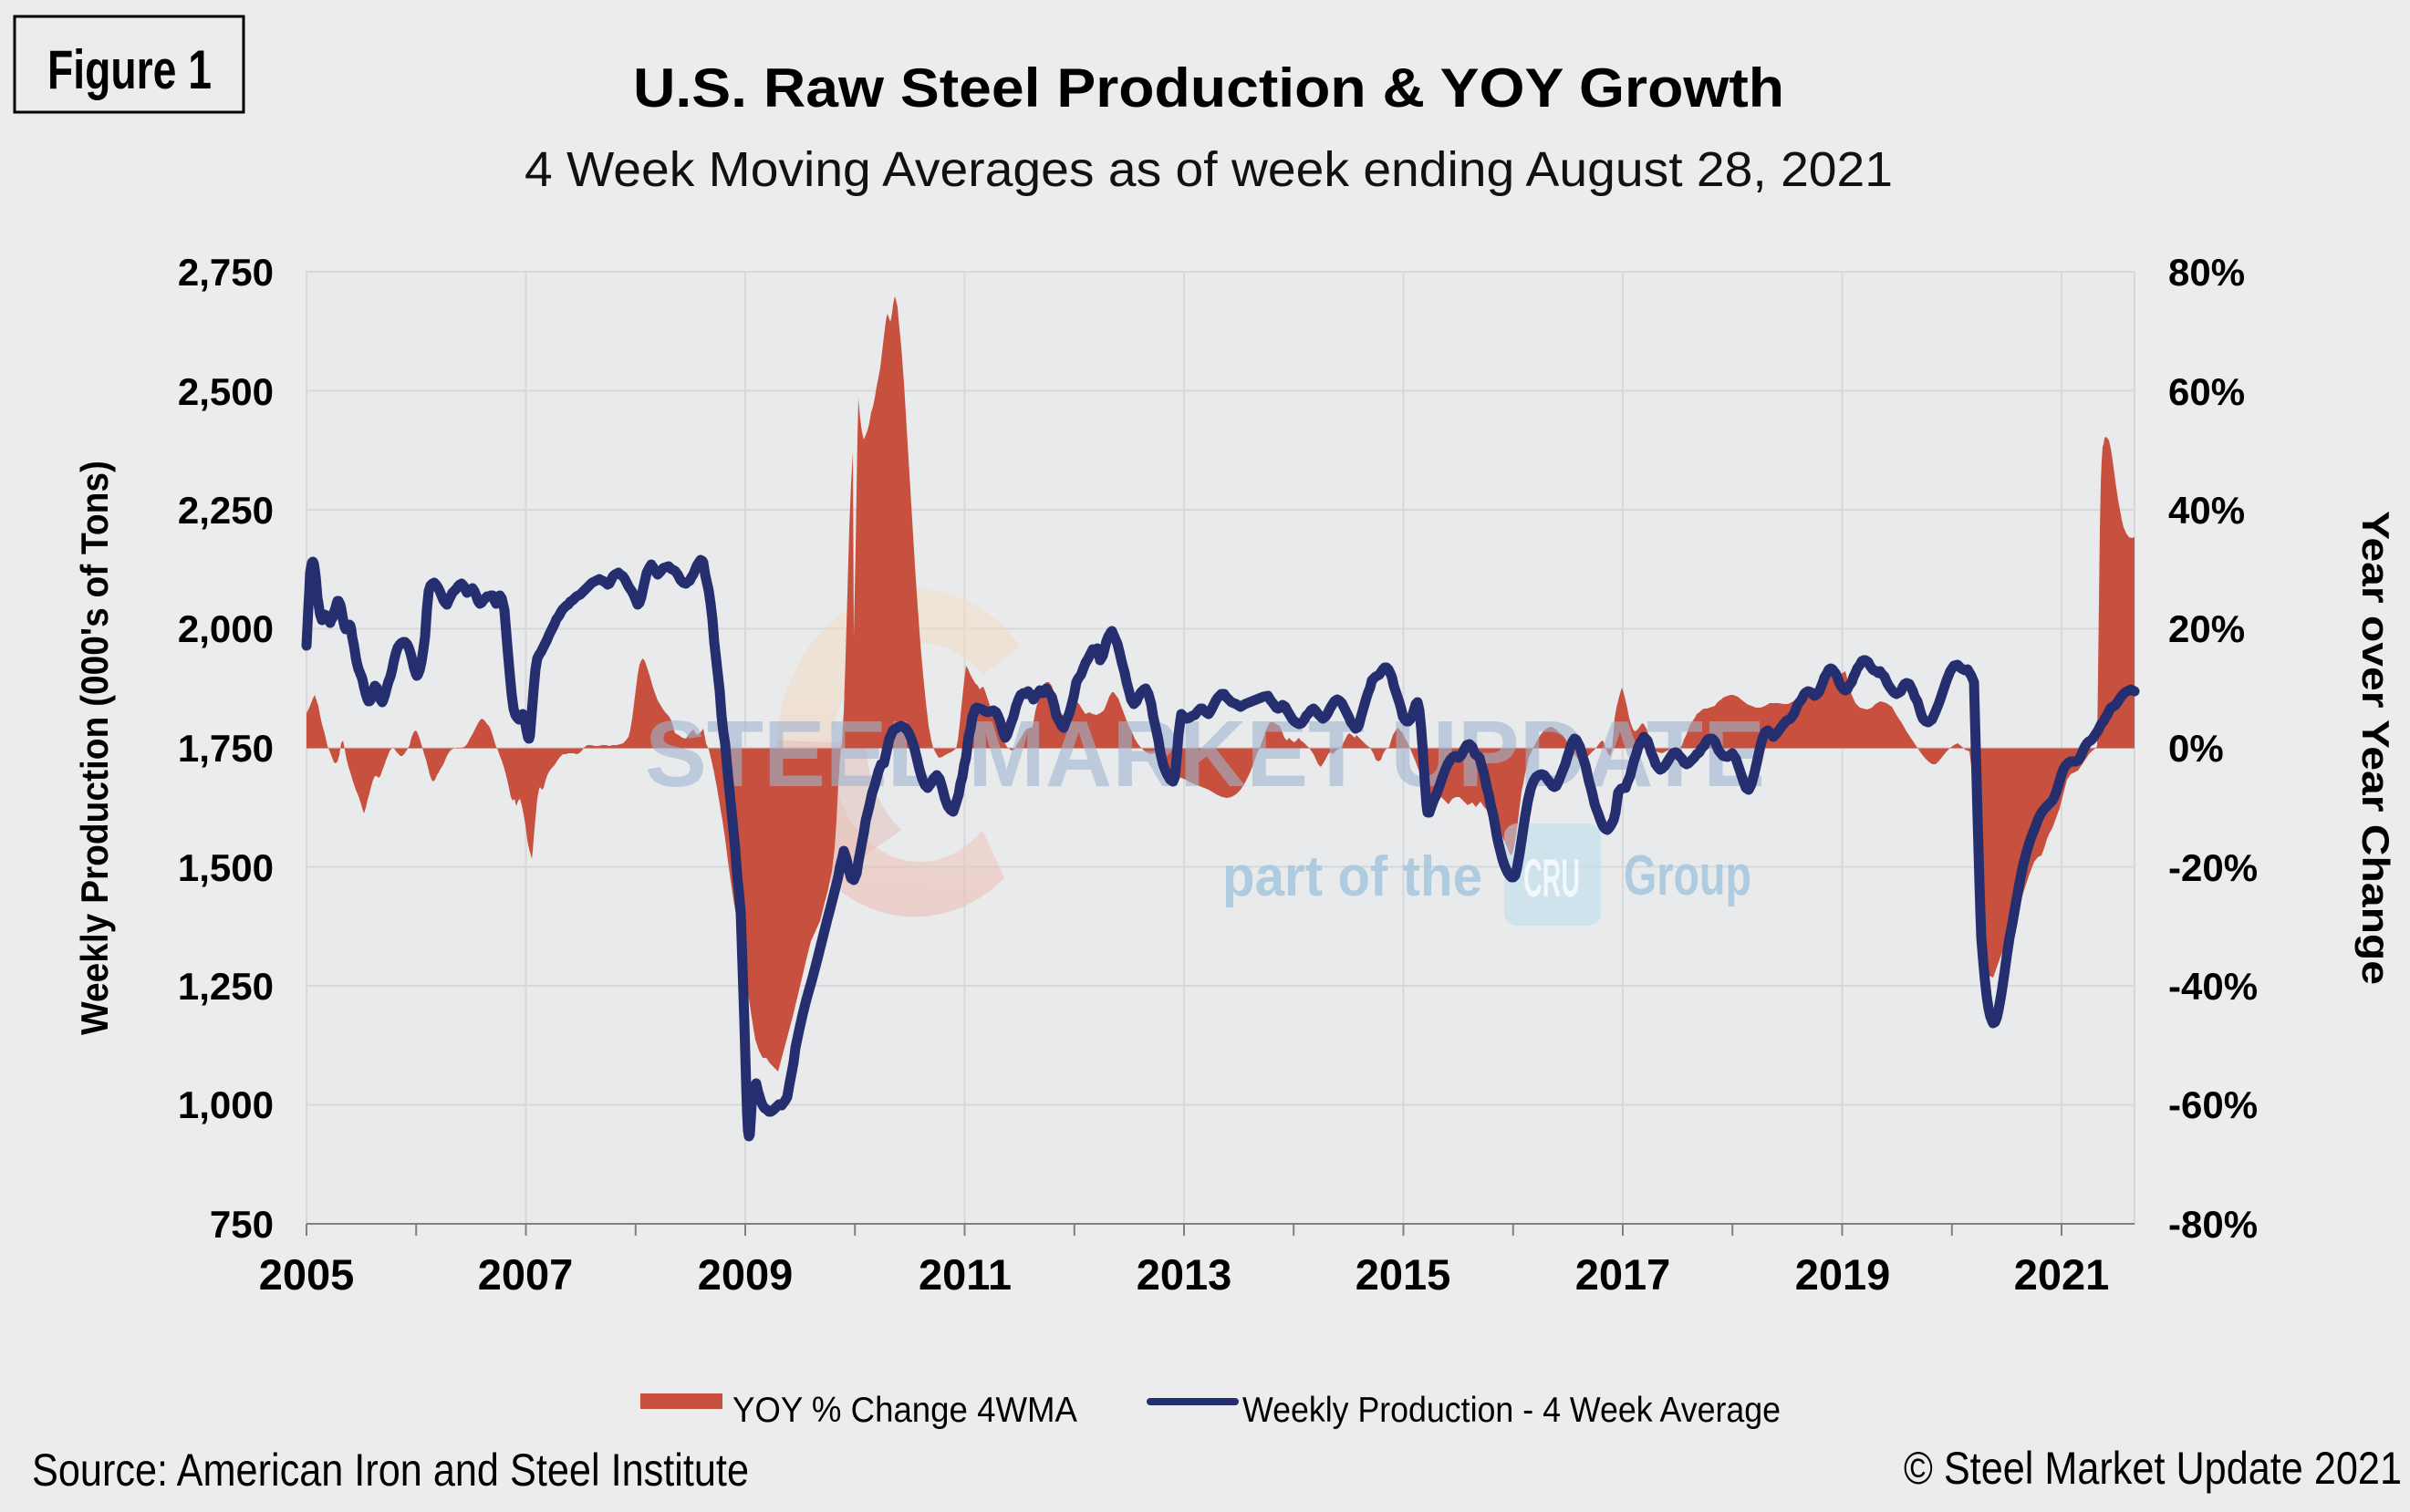  Describe the element at coordinates (966, 1274) in the screenshot. I see `svg-text: 2011` at that location.